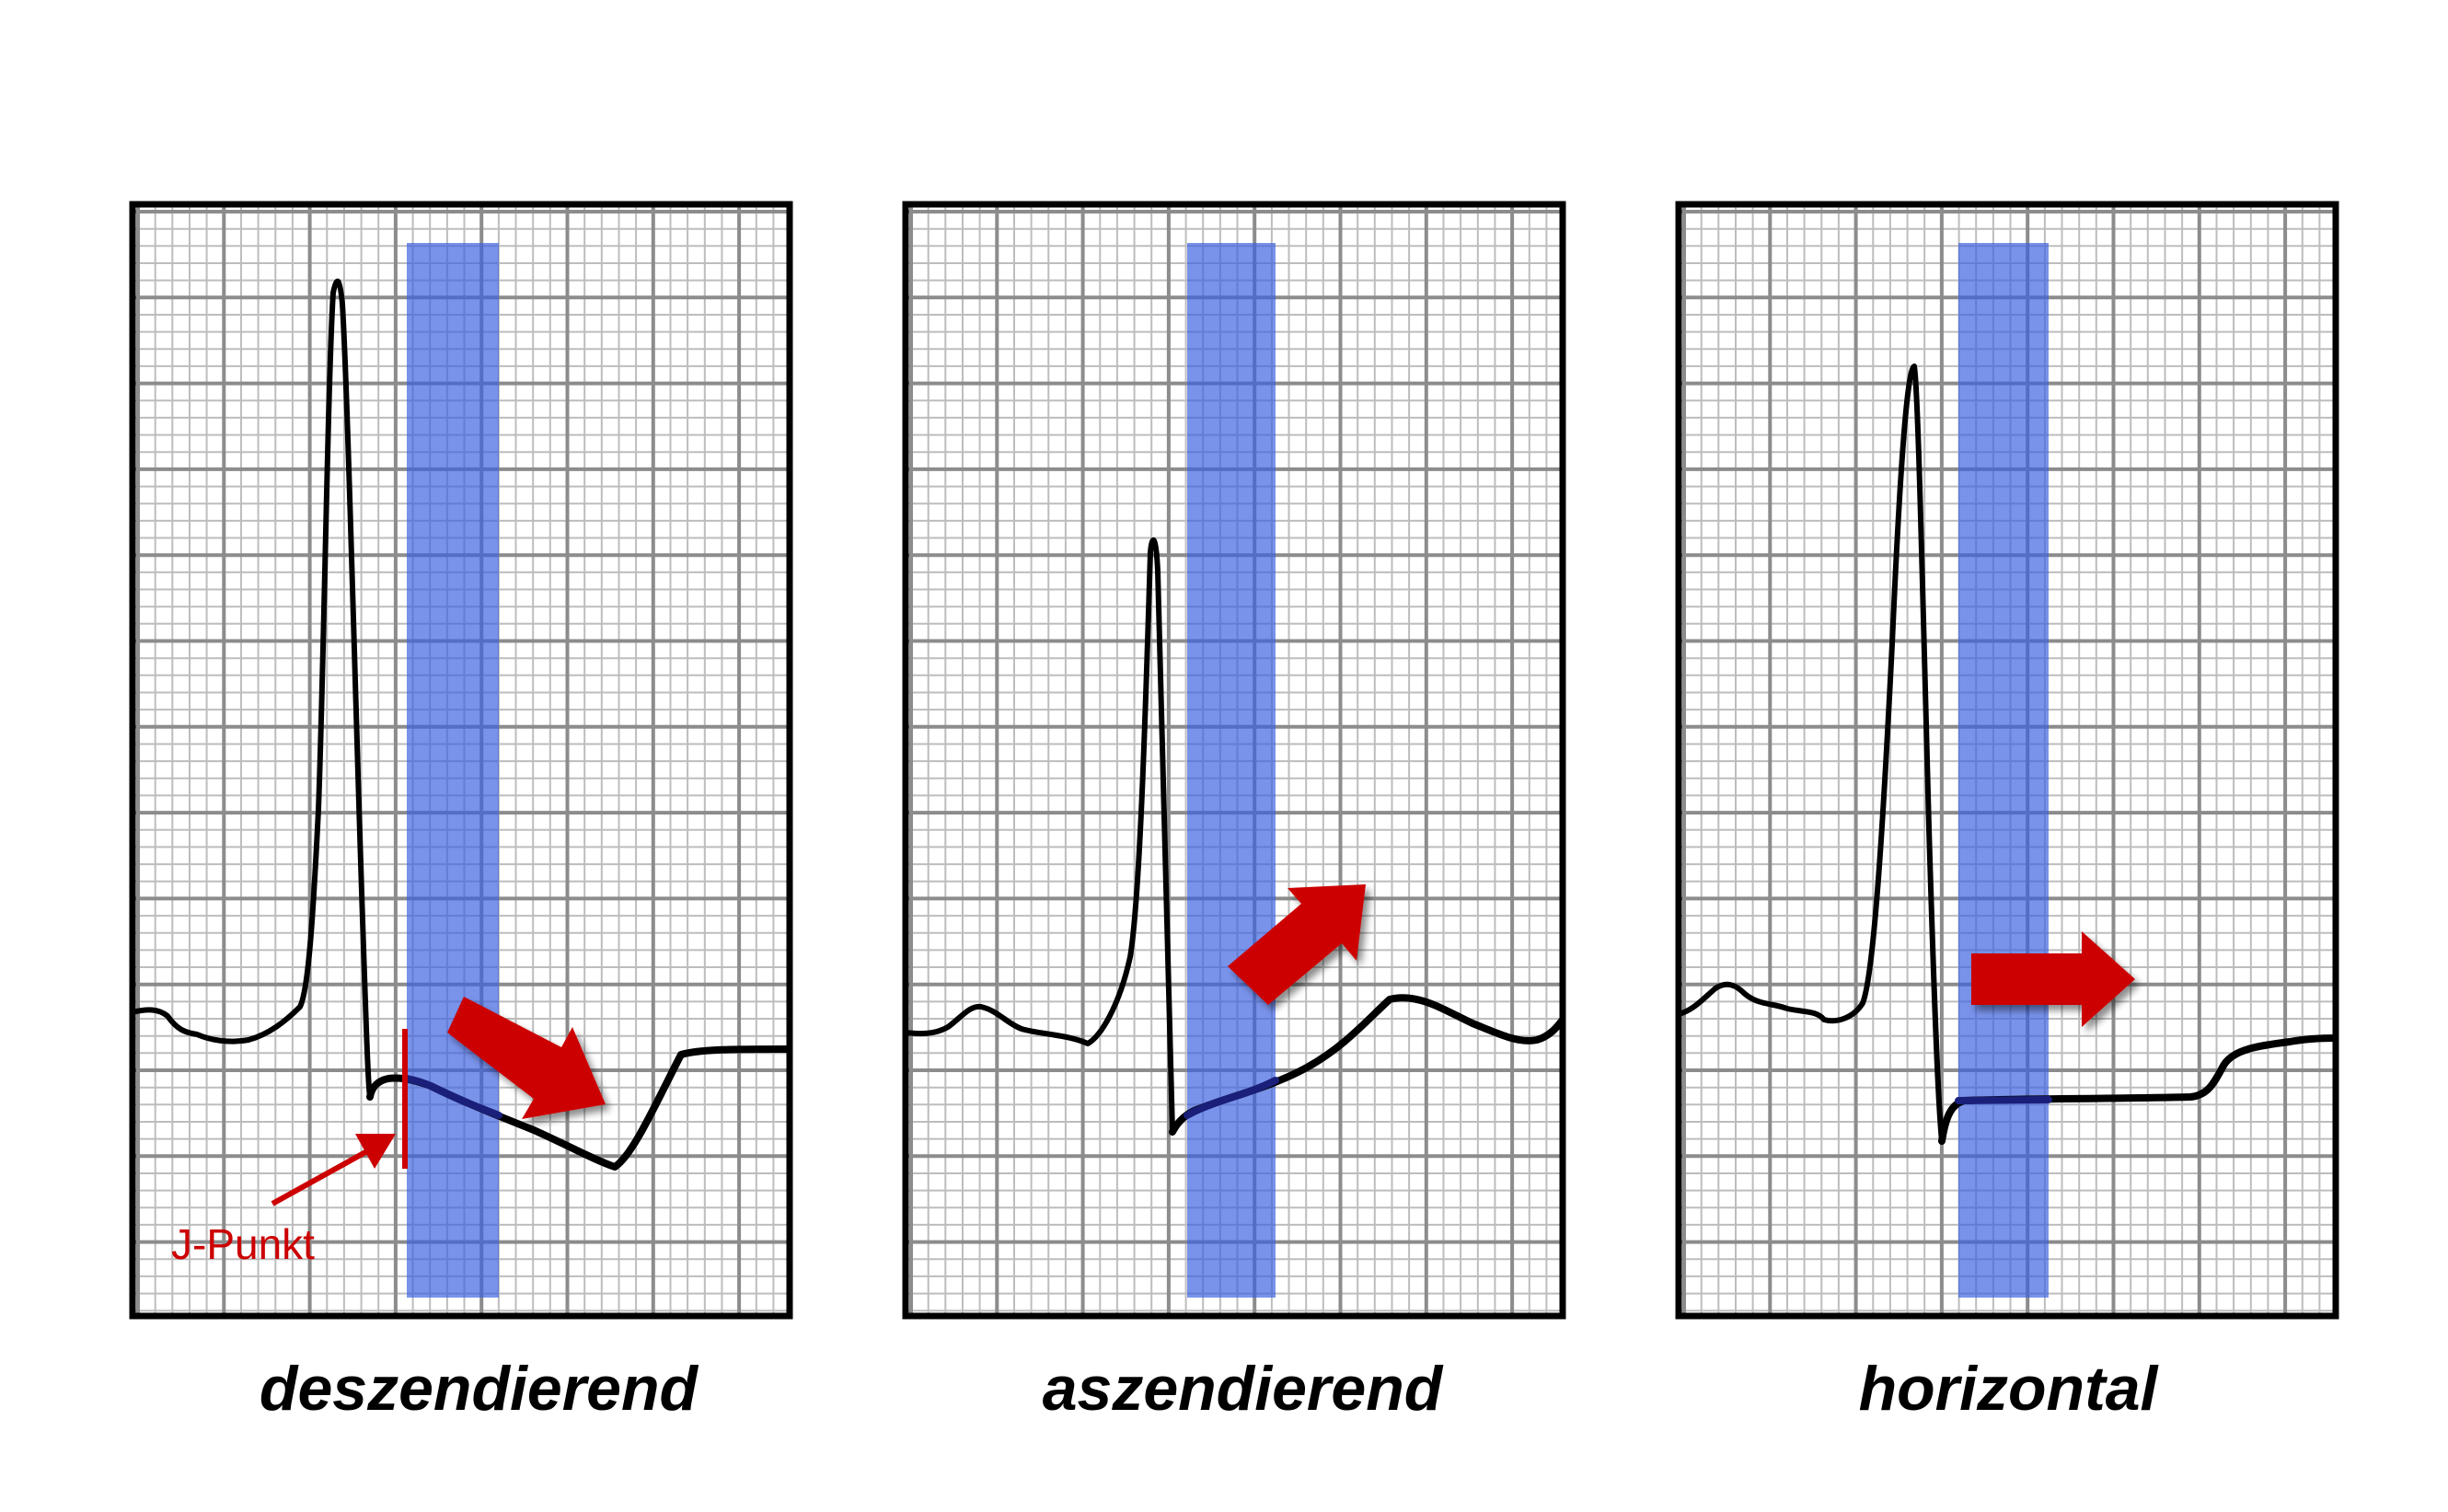 Image resolution: width=2448 pixels, height=1512 pixels. Describe the element at coordinates (479, 1389) in the screenshot. I see `panel-caption: deszendierend` at that location.